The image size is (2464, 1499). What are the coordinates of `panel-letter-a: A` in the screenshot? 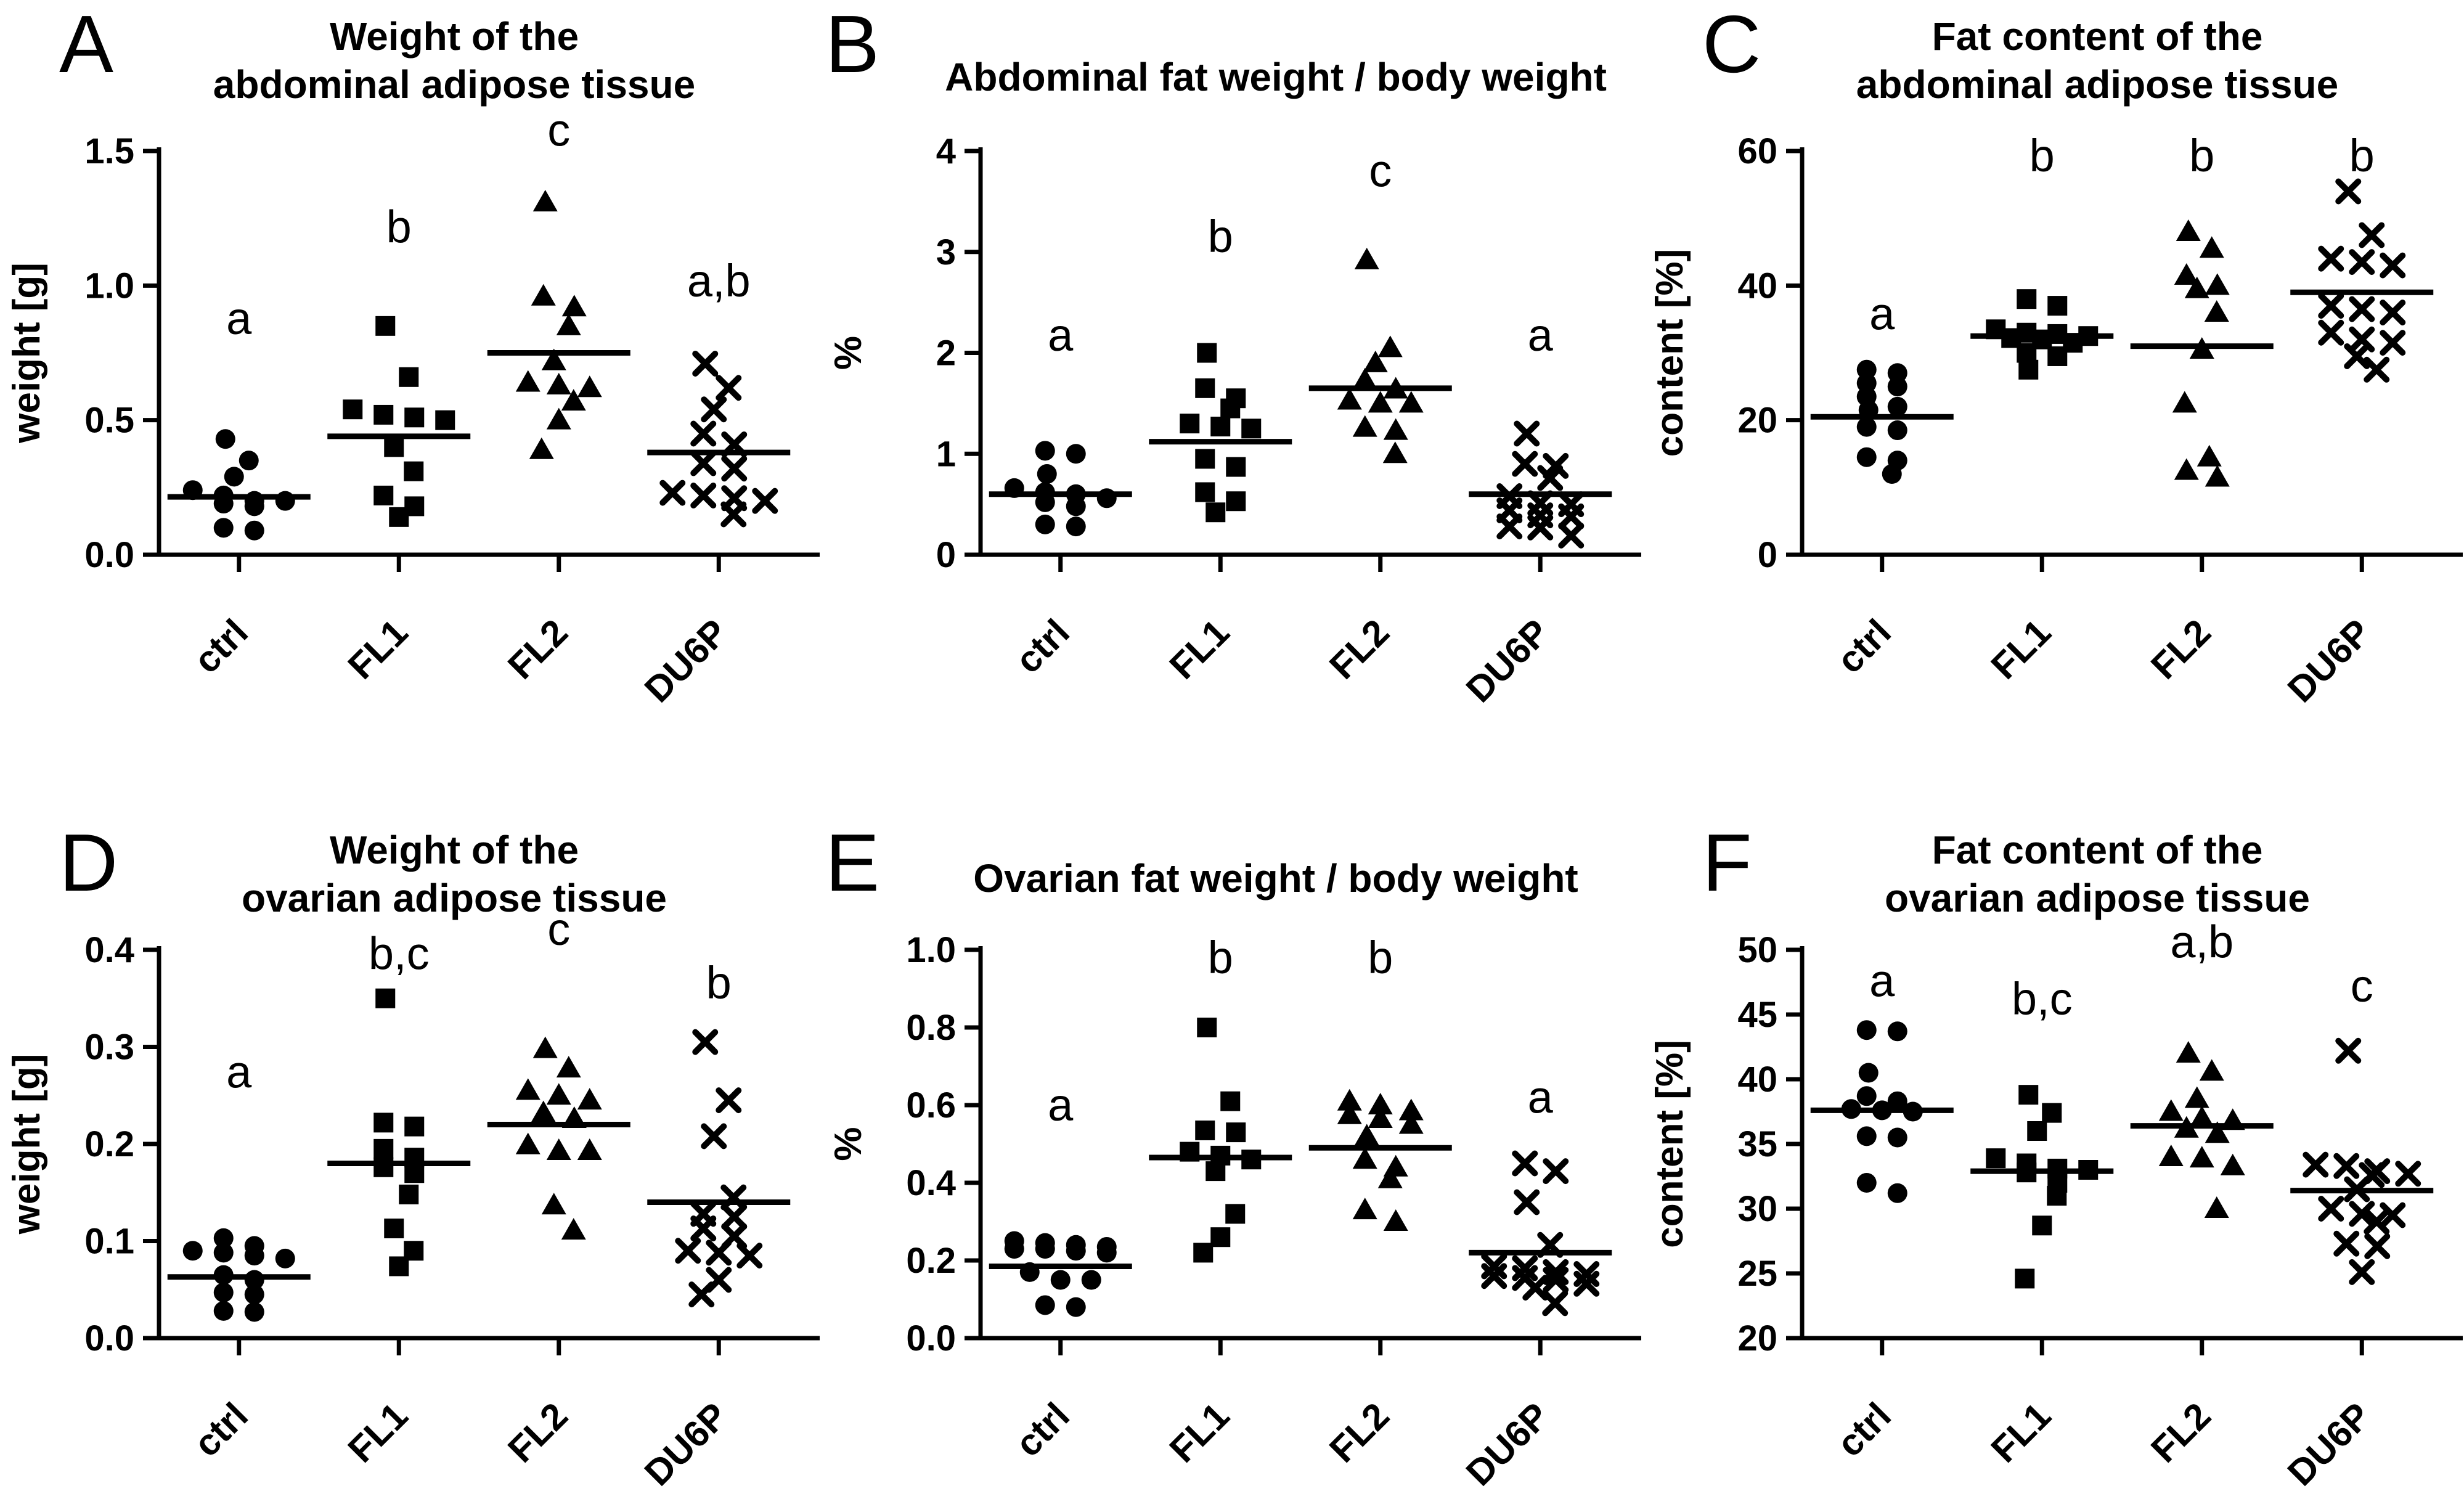 It's located at (86, 44).